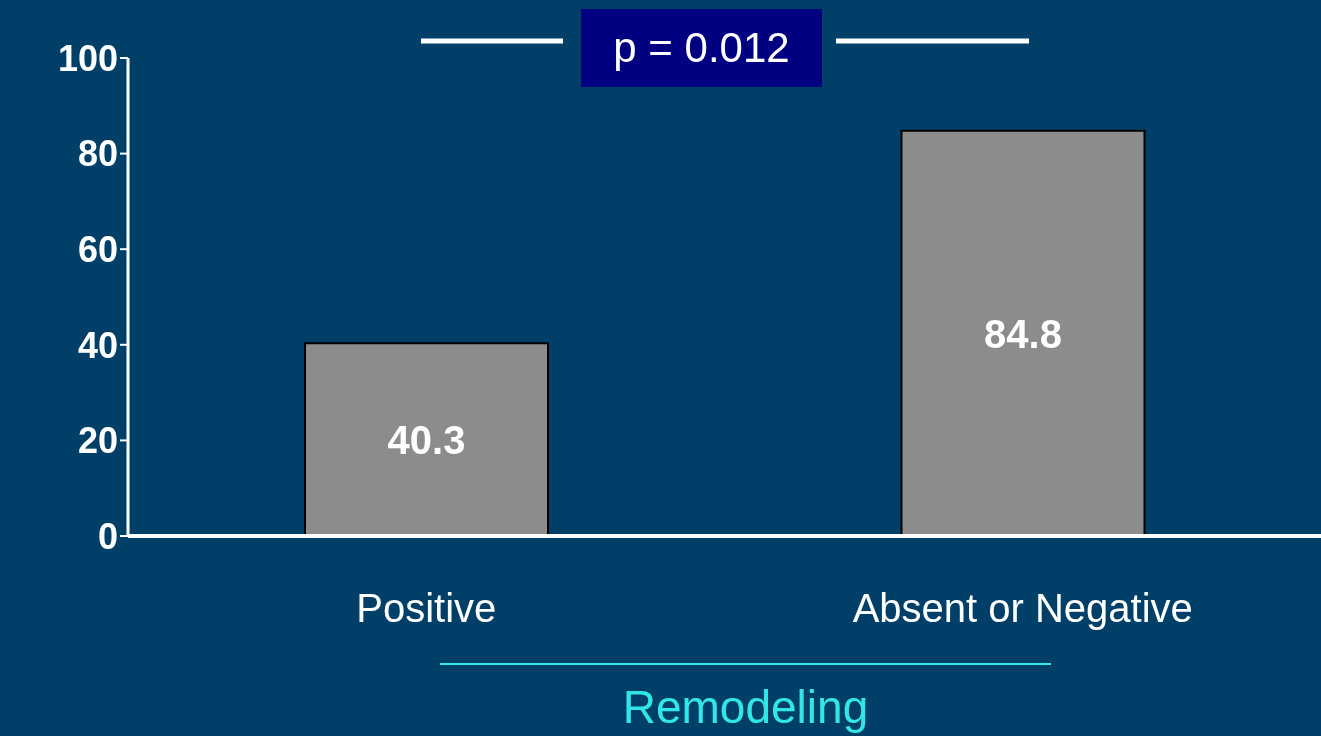  I want to click on y-tick-label: 0, so click(107, 536).